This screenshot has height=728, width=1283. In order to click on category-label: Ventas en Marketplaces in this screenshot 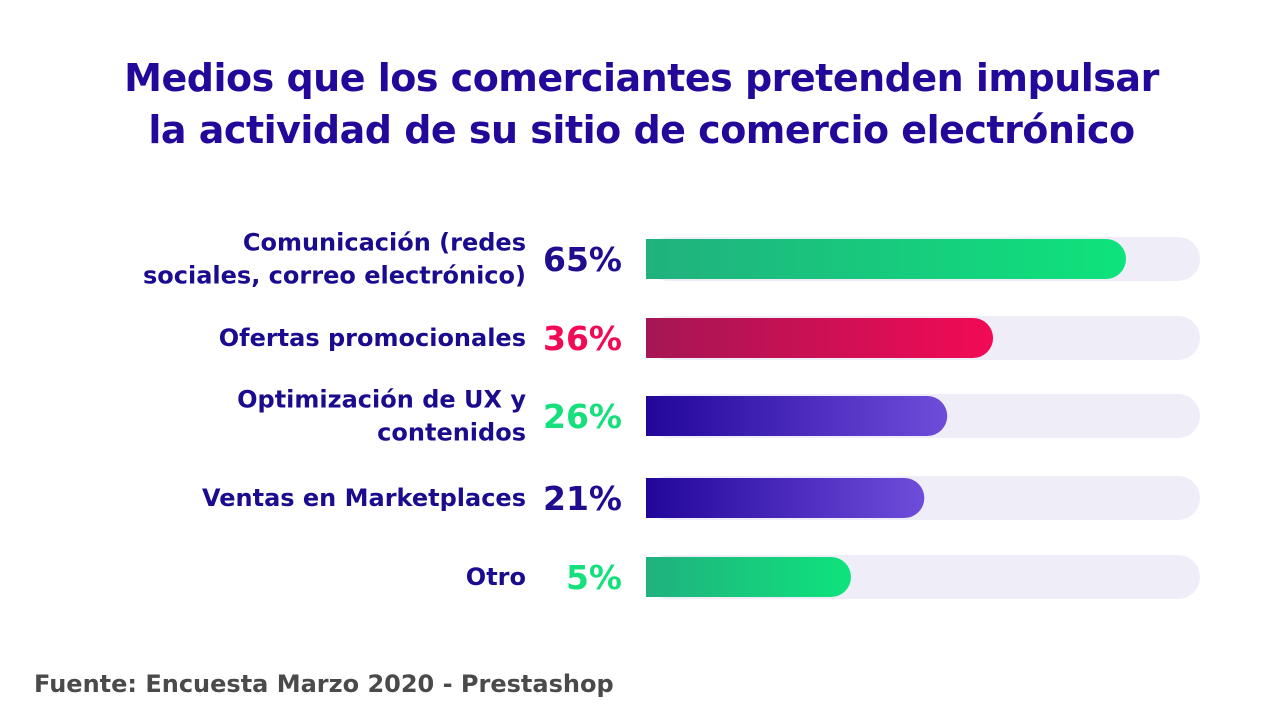, I will do `click(364, 498)`.